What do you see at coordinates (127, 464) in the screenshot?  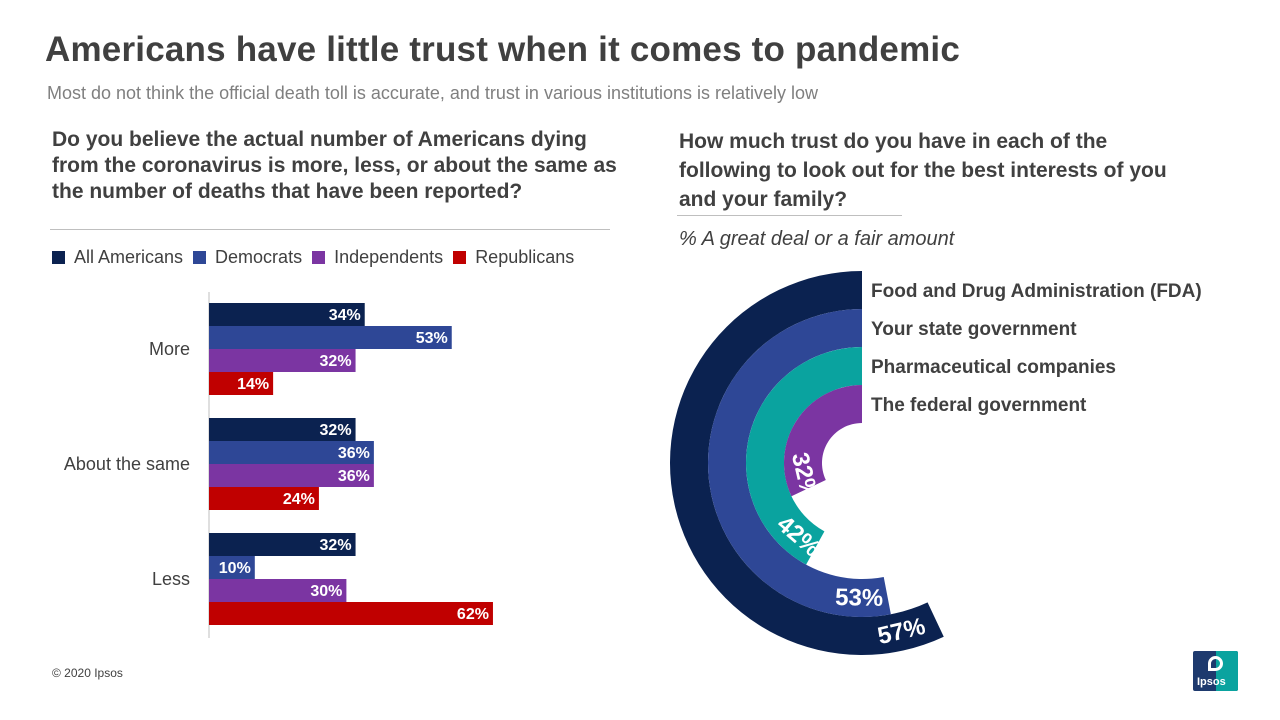 I see `category-label-about-the-same: About the same` at bounding box center [127, 464].